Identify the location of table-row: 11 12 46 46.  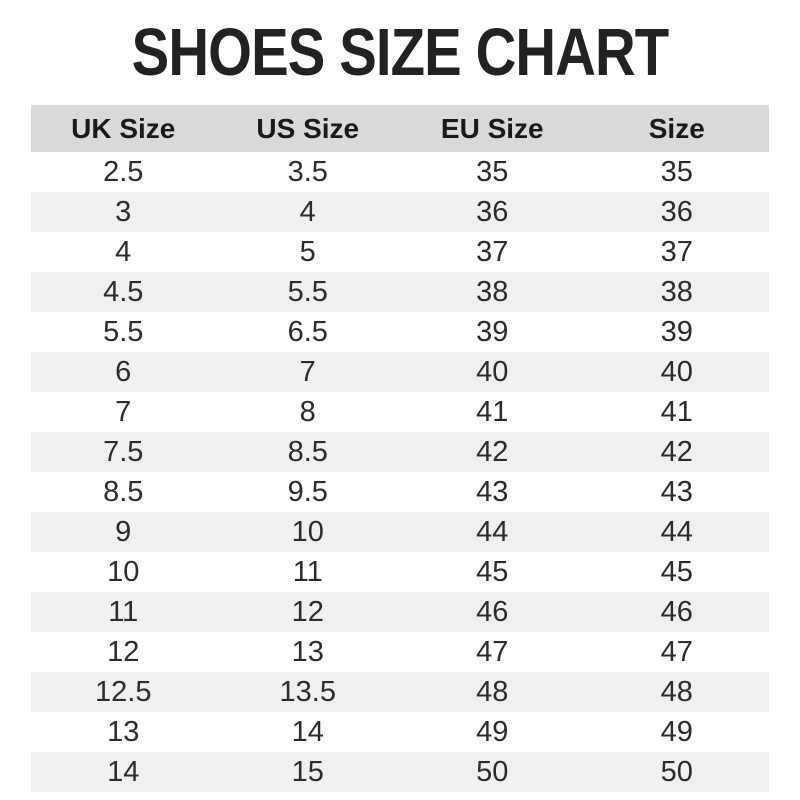
(400, 612).